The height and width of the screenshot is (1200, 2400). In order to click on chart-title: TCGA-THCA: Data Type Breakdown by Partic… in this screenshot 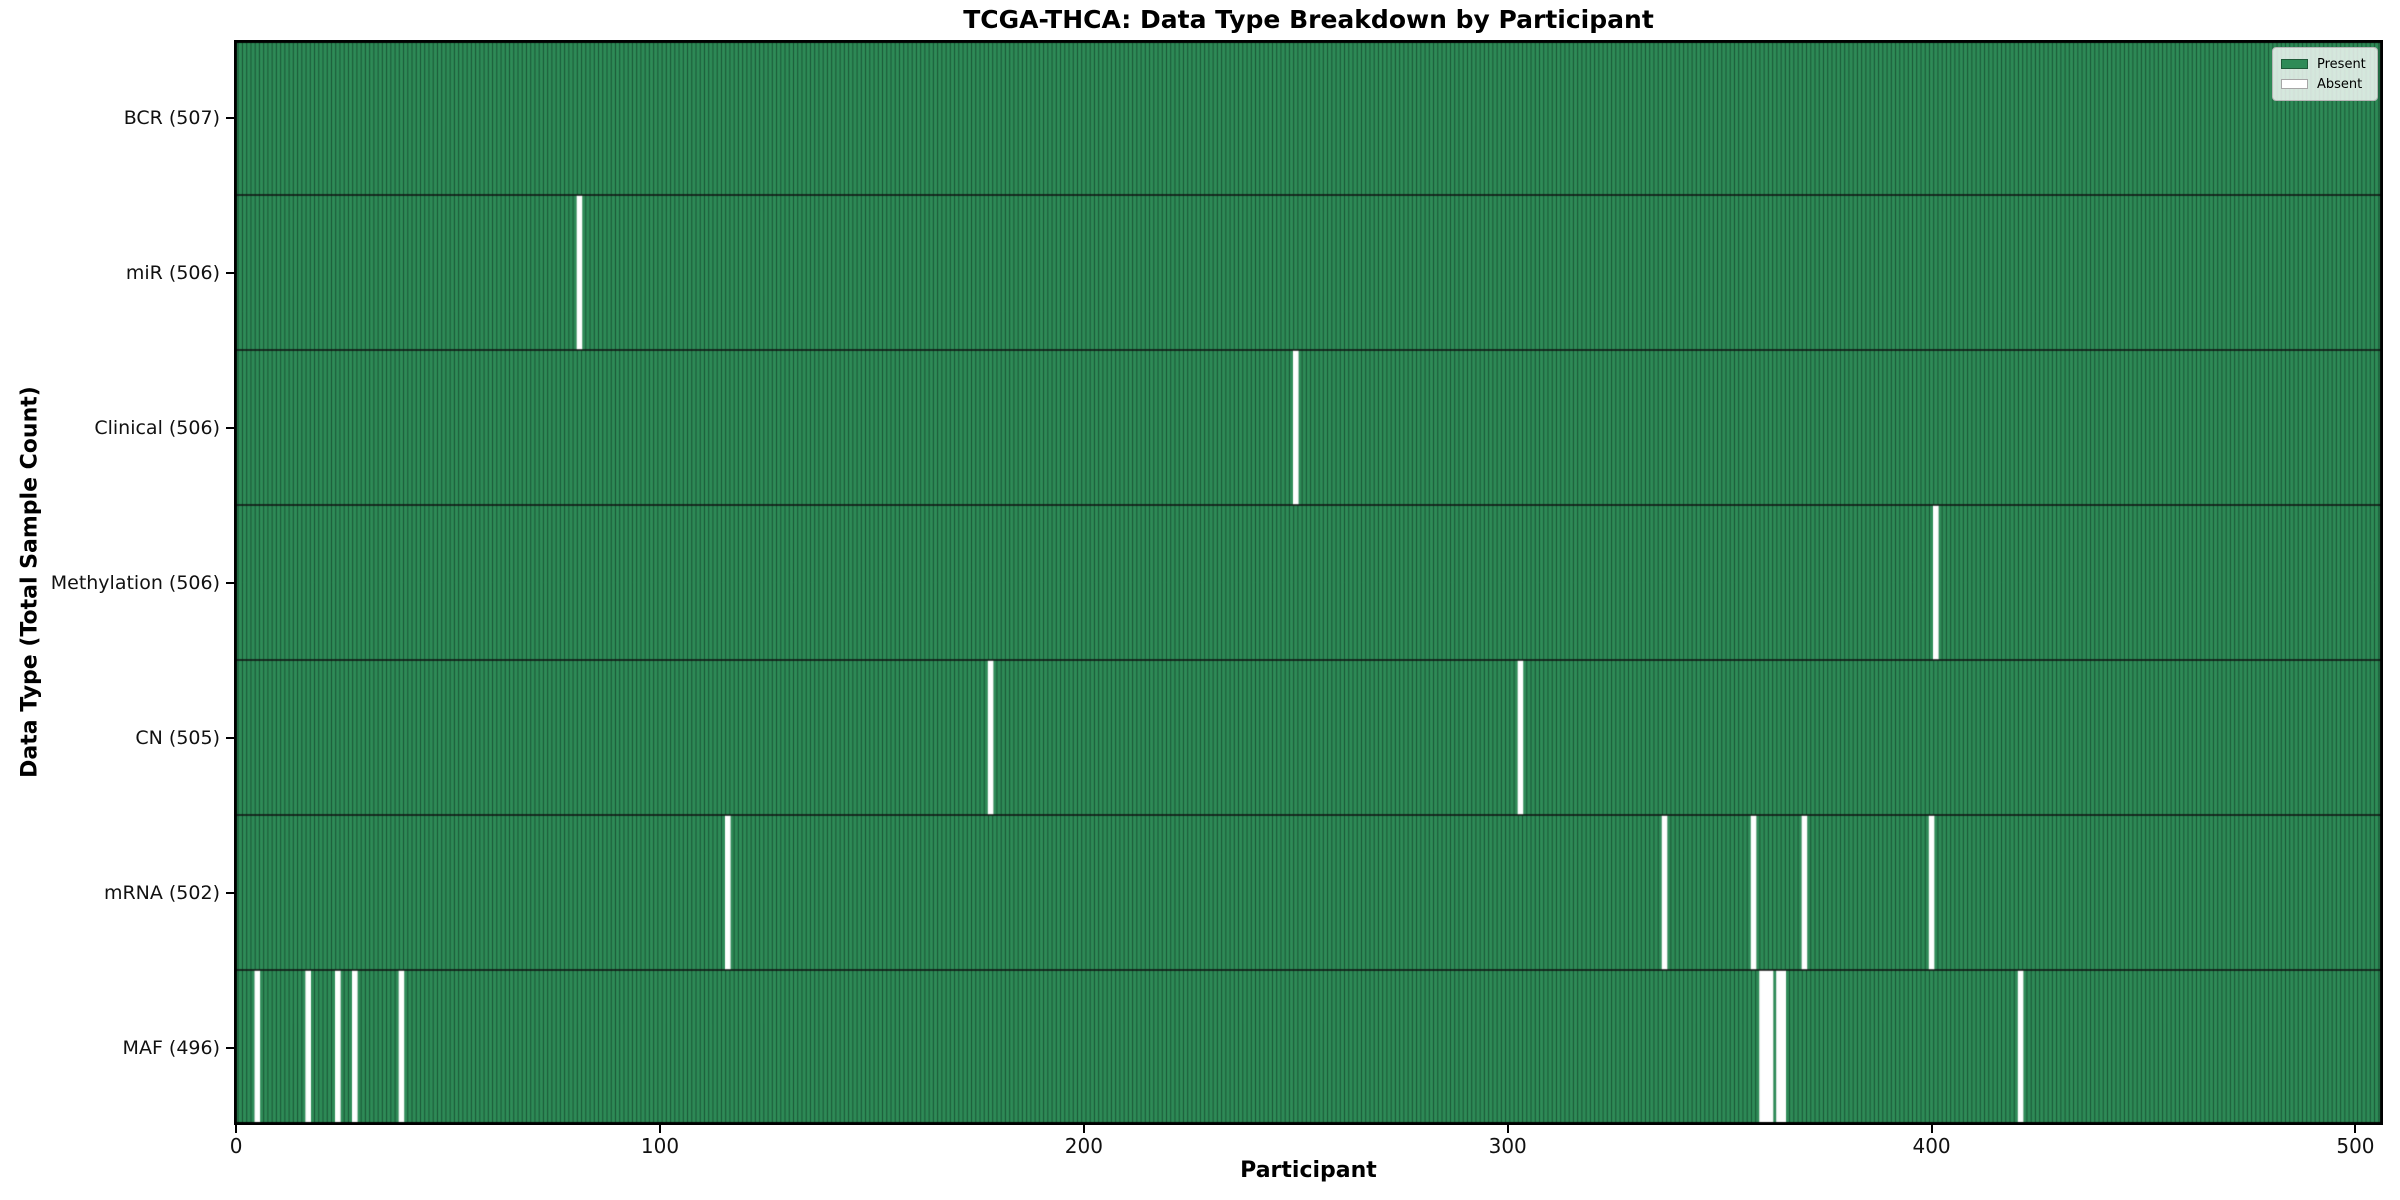, I will do `click(1308, 19)`.